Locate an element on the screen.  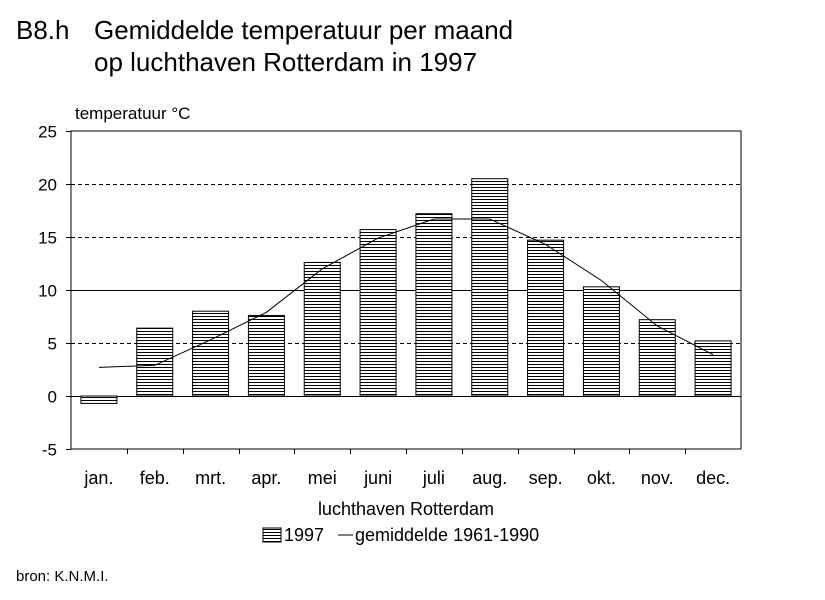
x-tick-label: mei is located at coordinates (322, 478).